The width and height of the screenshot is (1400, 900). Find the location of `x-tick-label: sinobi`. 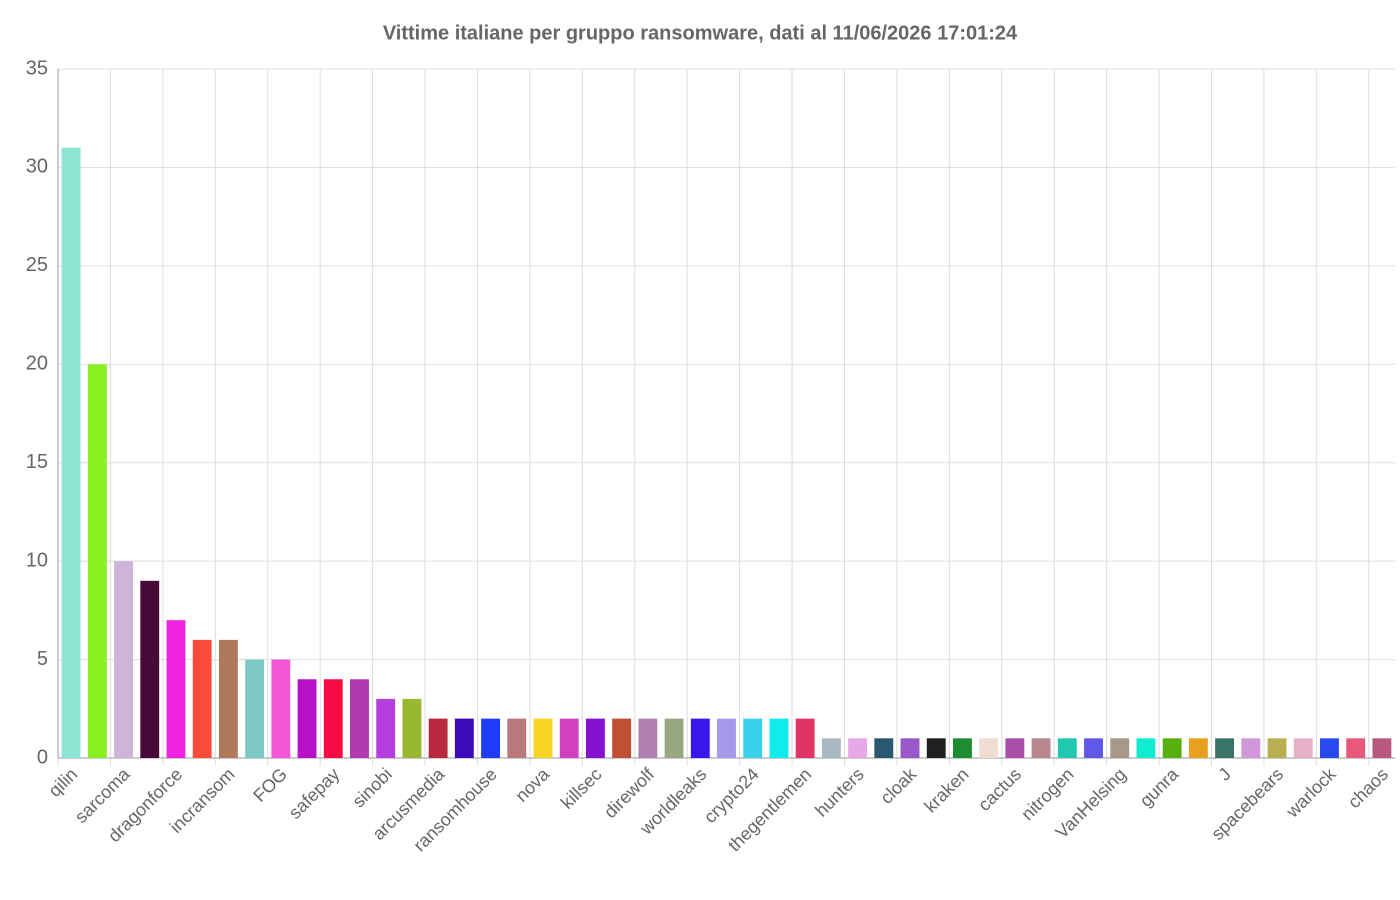

x-tick-label: sinobi is located at coordinates (371, 787).